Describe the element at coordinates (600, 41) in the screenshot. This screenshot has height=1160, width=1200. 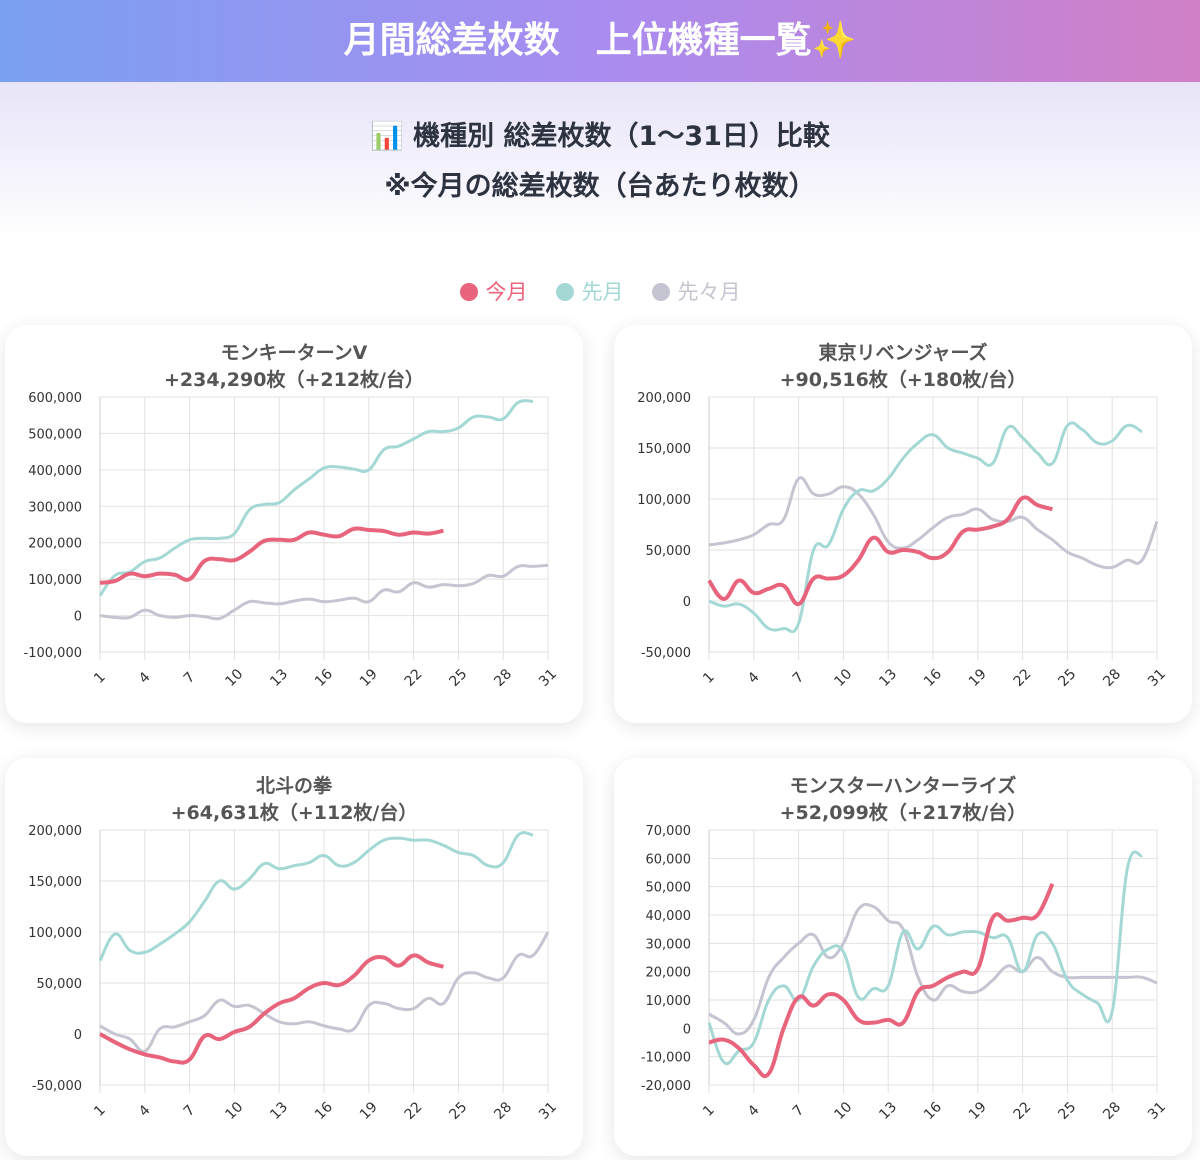
I see `page-title: 月間総差枚数 上位機種一覧✨` at that location.